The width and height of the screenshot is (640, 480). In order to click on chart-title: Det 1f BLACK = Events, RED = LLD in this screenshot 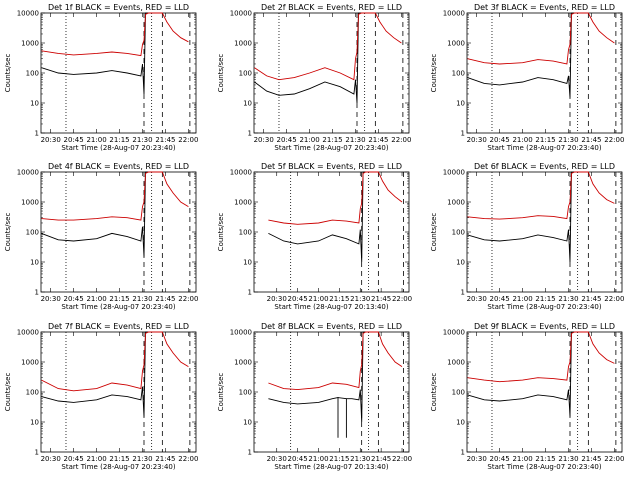, I will do `click(118, 7)`.